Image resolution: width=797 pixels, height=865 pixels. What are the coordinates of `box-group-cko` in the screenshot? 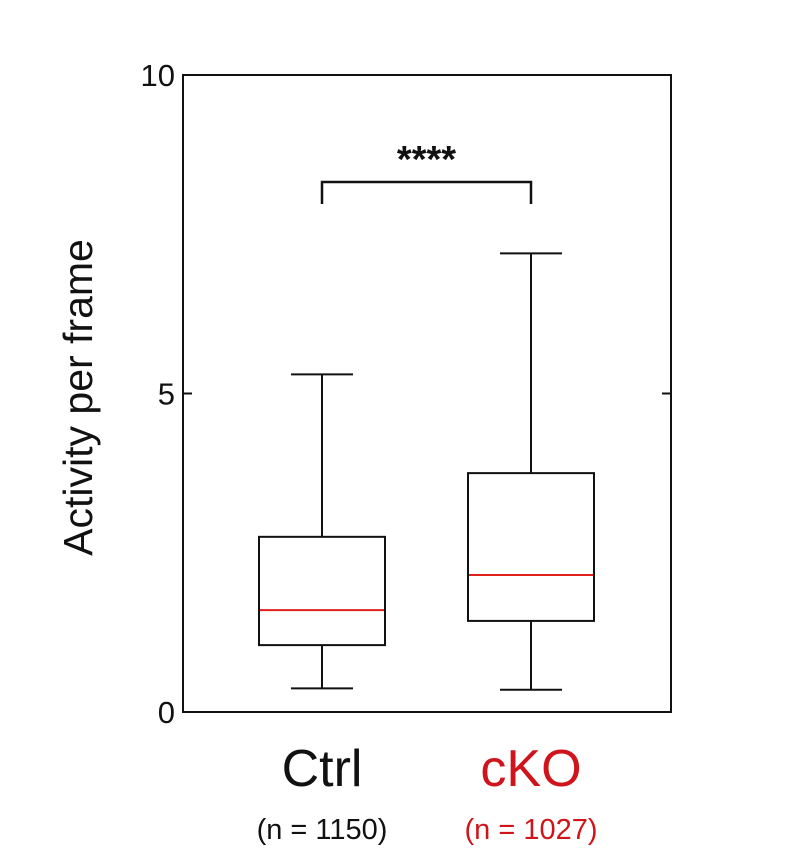 It's located at (531, 471).